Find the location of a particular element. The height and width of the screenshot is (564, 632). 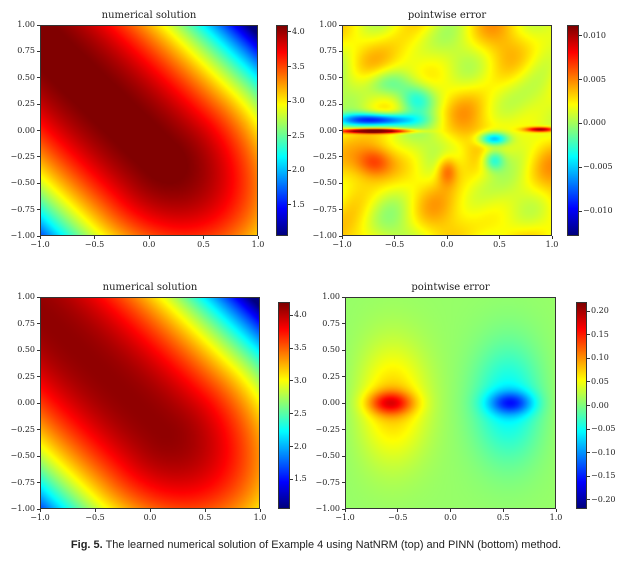

bottom-solution-colorbar is located at coordinates (284, 405).